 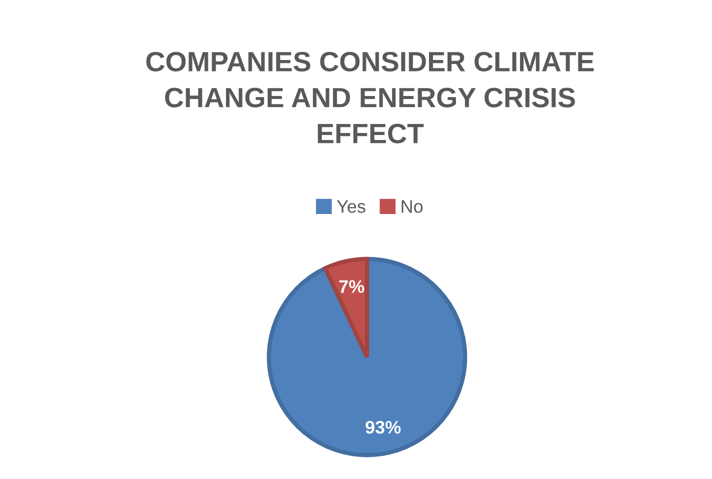 What do you see at coordinates (351, 286) in the screenshot?
I see `data-label: 7%` at bounding box center [351, 286].